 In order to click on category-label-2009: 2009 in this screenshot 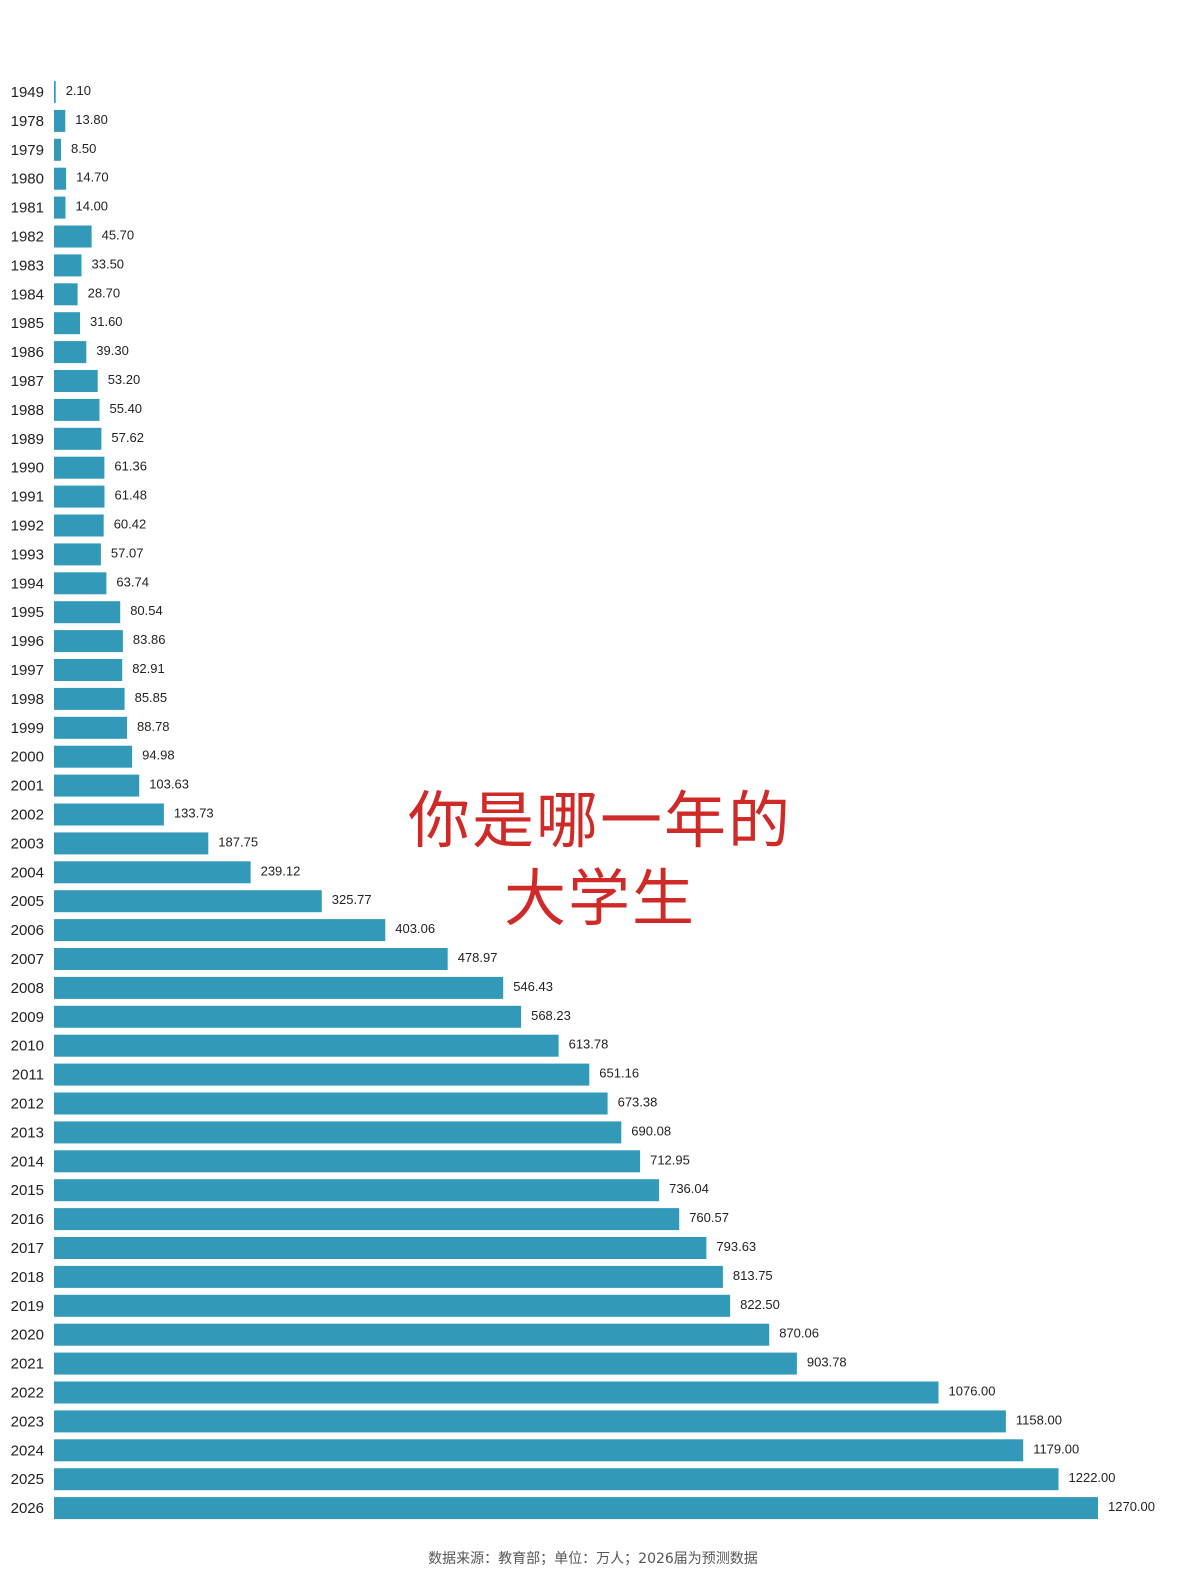, I will do `click(27, 1017)`.